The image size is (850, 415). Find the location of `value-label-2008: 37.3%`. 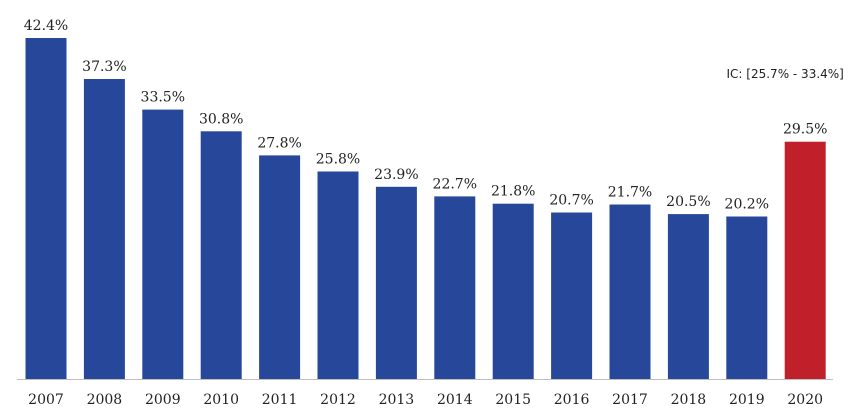

value-label-2008: 37.3% is located at coordinates (104, 67).